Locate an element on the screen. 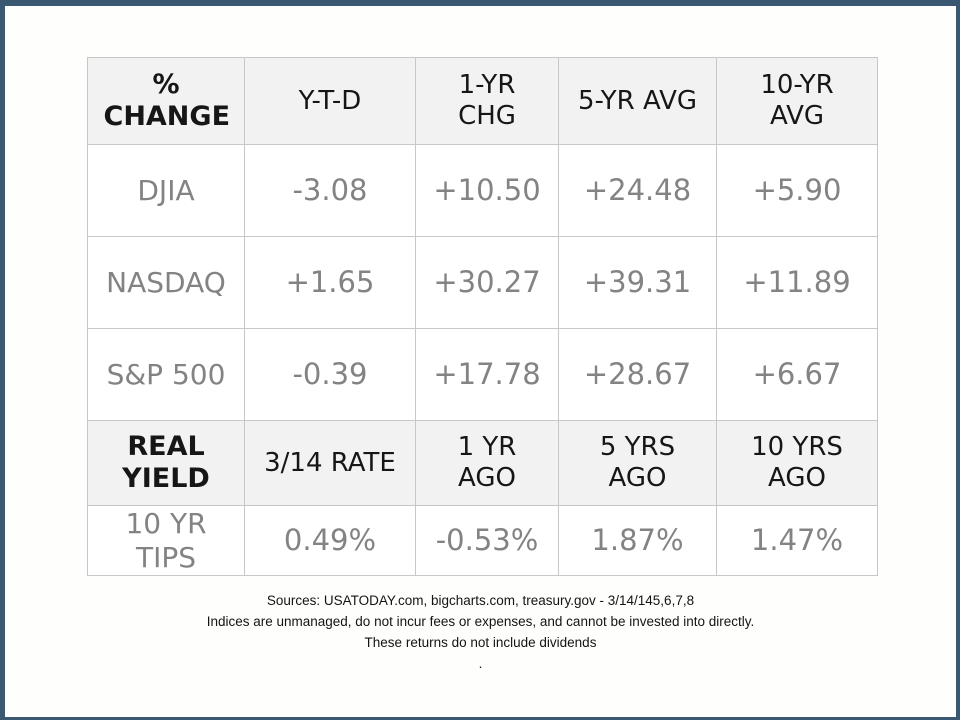 This screenshot has width=960, height=720. djia-5yr-value: +24.48 is located at coordinates (637, 190).